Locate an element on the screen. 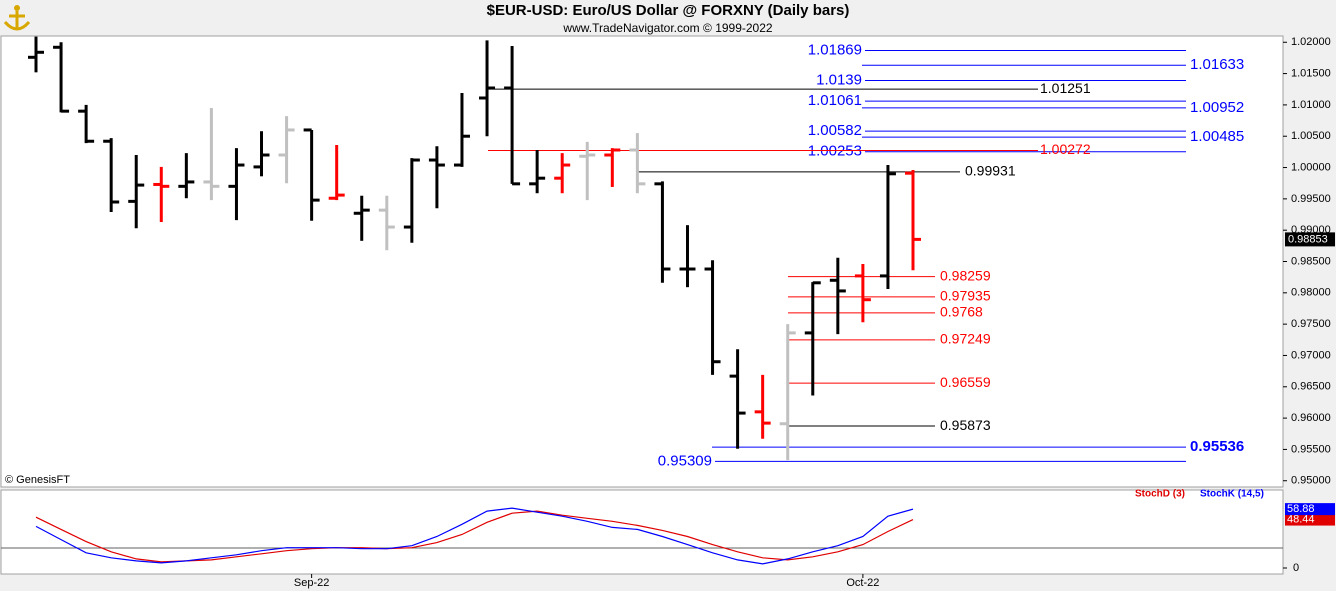 The height and width of the screenshot is (591, 1336). logo is located at coordinates (17, 18).